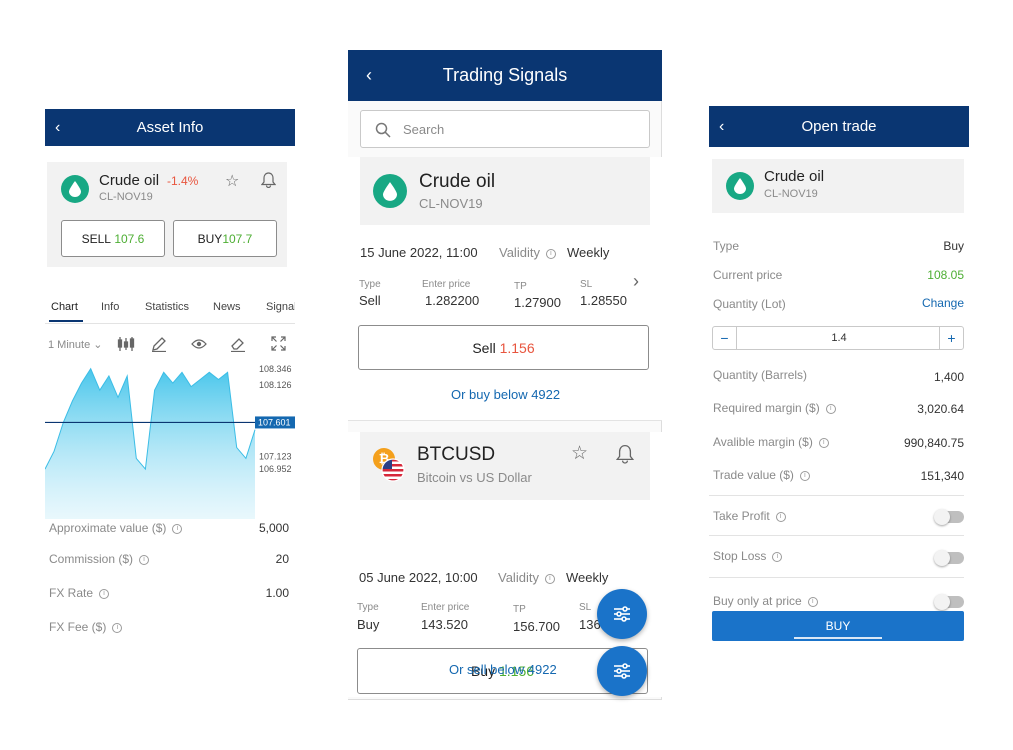 The height and width of the screenshot is (750, 1013). What do you see at coordinates (505, 129) in the screenshot?
I see `search-input: Search` at bounding box center [505, 129].